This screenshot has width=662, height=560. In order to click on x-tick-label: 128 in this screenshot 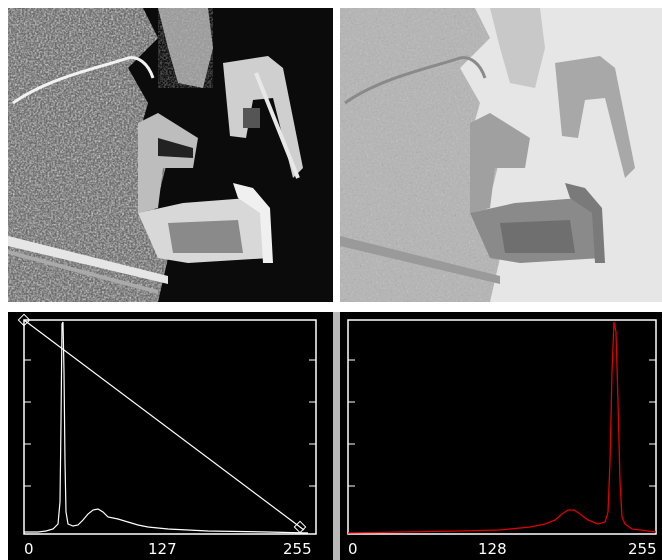, I will do `click(492, 549)`.